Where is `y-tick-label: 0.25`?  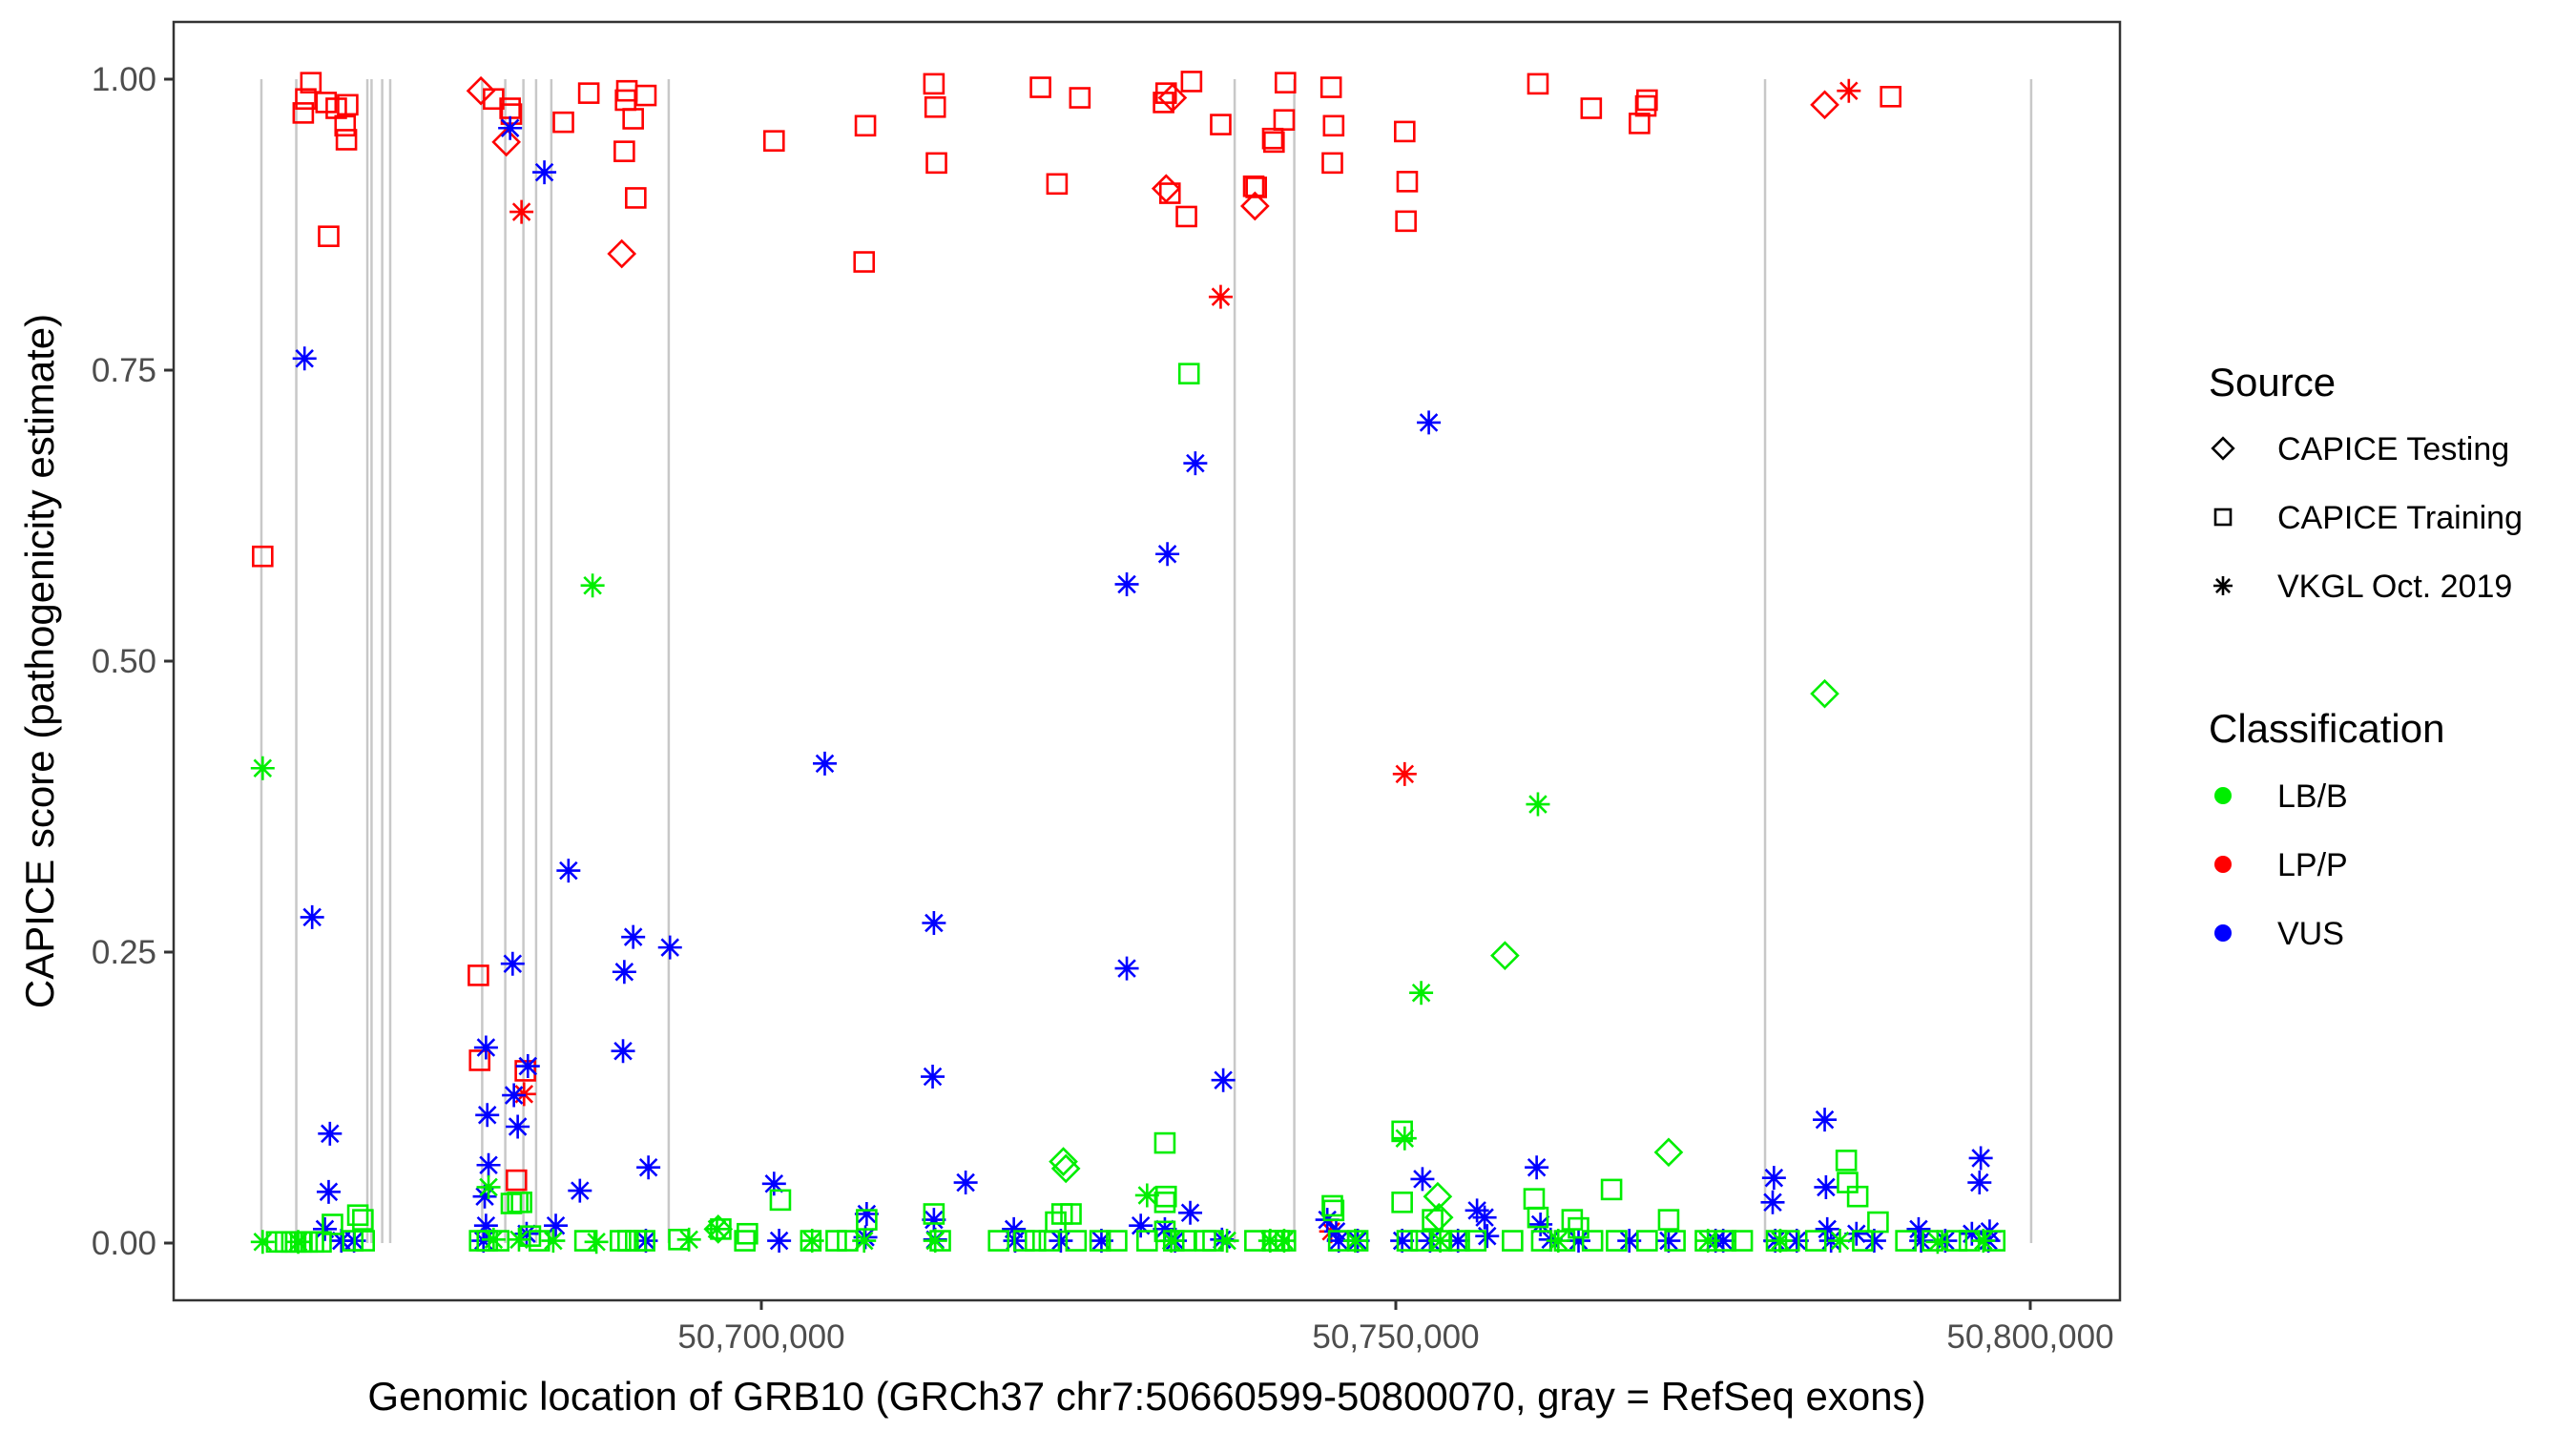
y-tick-label: 0.25 is located at coordinates (124, 952).